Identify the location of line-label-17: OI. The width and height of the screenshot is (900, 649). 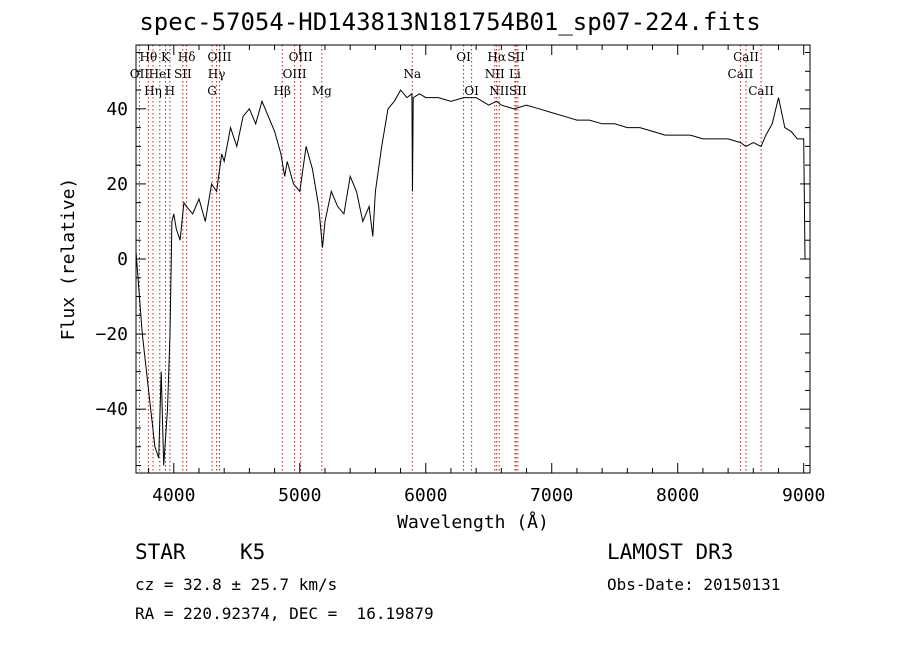
(471, 91).